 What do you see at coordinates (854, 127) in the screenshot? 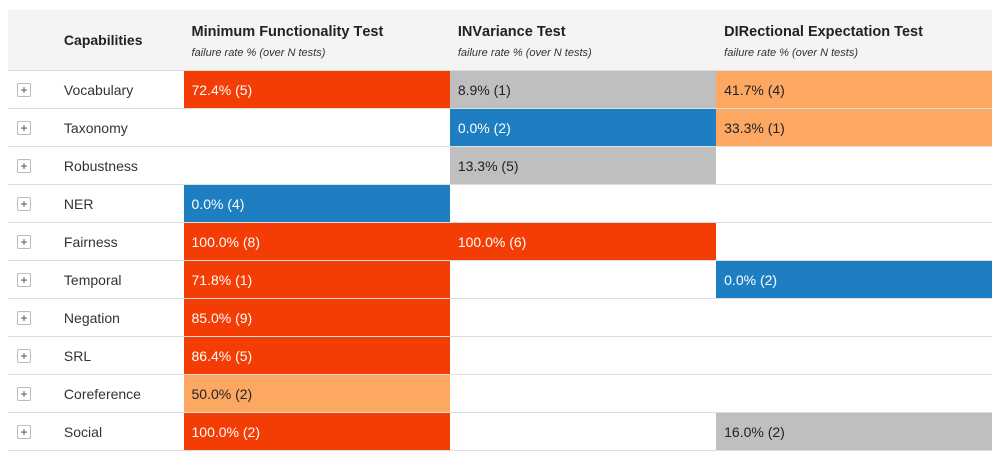
I see `dir-failure-rate-cell: 33.3% (1)` at bounding box center [854, 127].